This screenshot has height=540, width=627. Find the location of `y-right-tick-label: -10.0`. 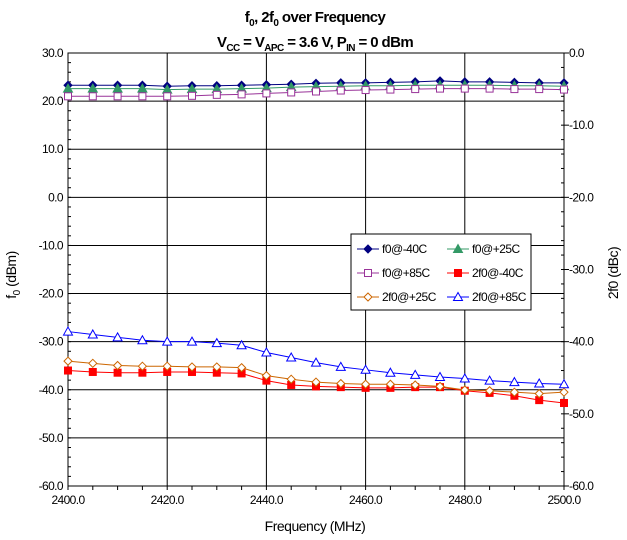

y-right-tick-label: -10.0 is located at coordinates (581, 125).